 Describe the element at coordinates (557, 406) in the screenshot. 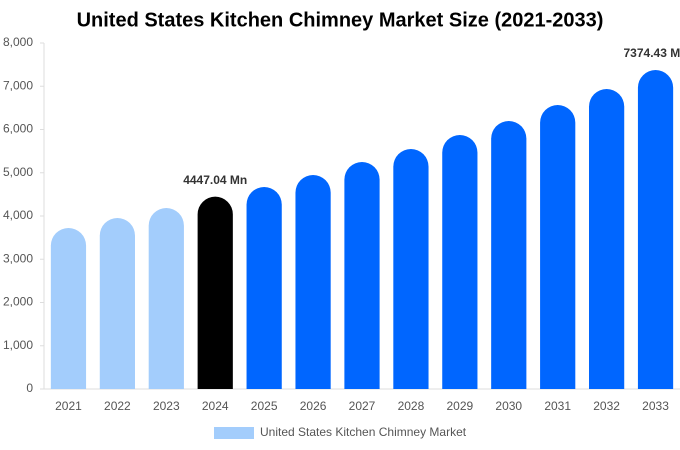

I see `x-tick-label: 2031` at that location.